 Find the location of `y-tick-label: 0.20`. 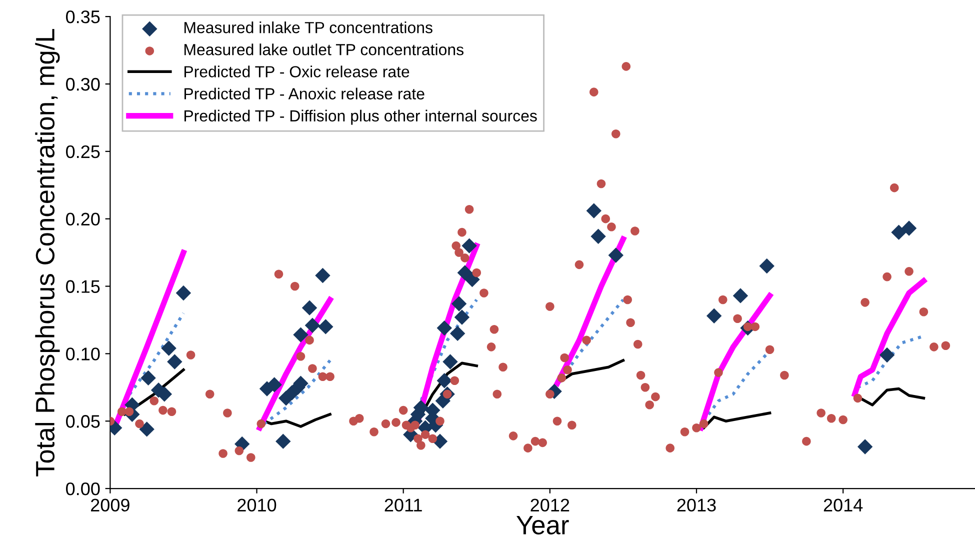

y-tick-label: 0.20 is located at coordinates (83, 219).